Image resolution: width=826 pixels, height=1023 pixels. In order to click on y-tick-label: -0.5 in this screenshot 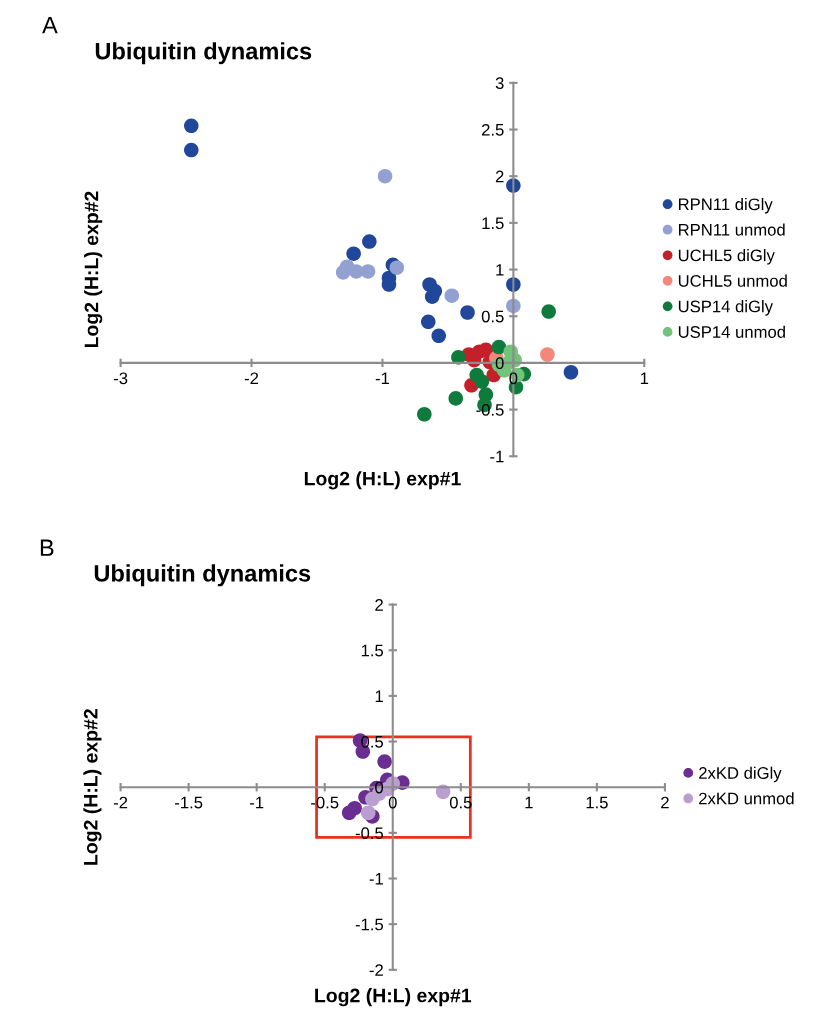, I will do `click(490, 409)`.